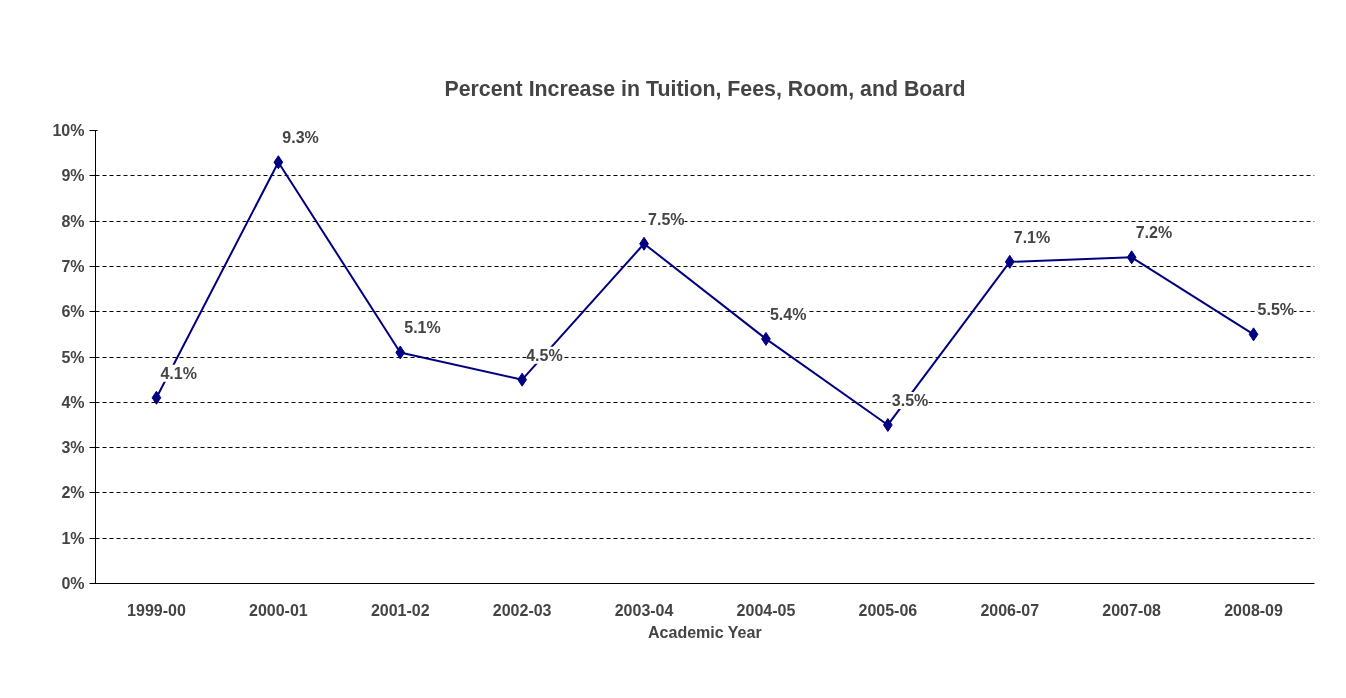  What do you see at coordinates (73, 493) in the screenshot?
I see `y-tick-label: 2%` at bounding box center [73, 493].